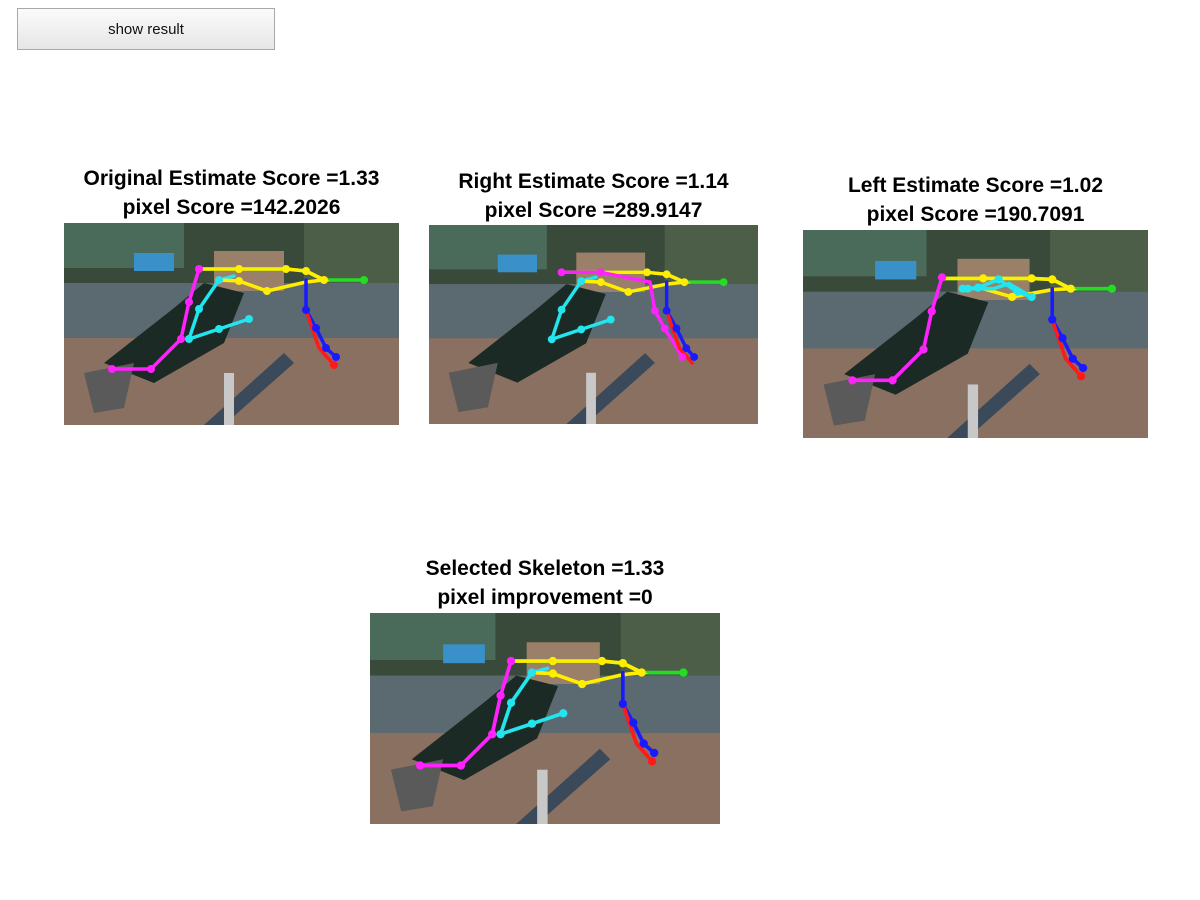 This screenshot has width=1200, height=900. Describe the element at coordinates (231, 178) in the screenshot. I see `original-estimate-score: Original Estimate Score =1.33` at that location.